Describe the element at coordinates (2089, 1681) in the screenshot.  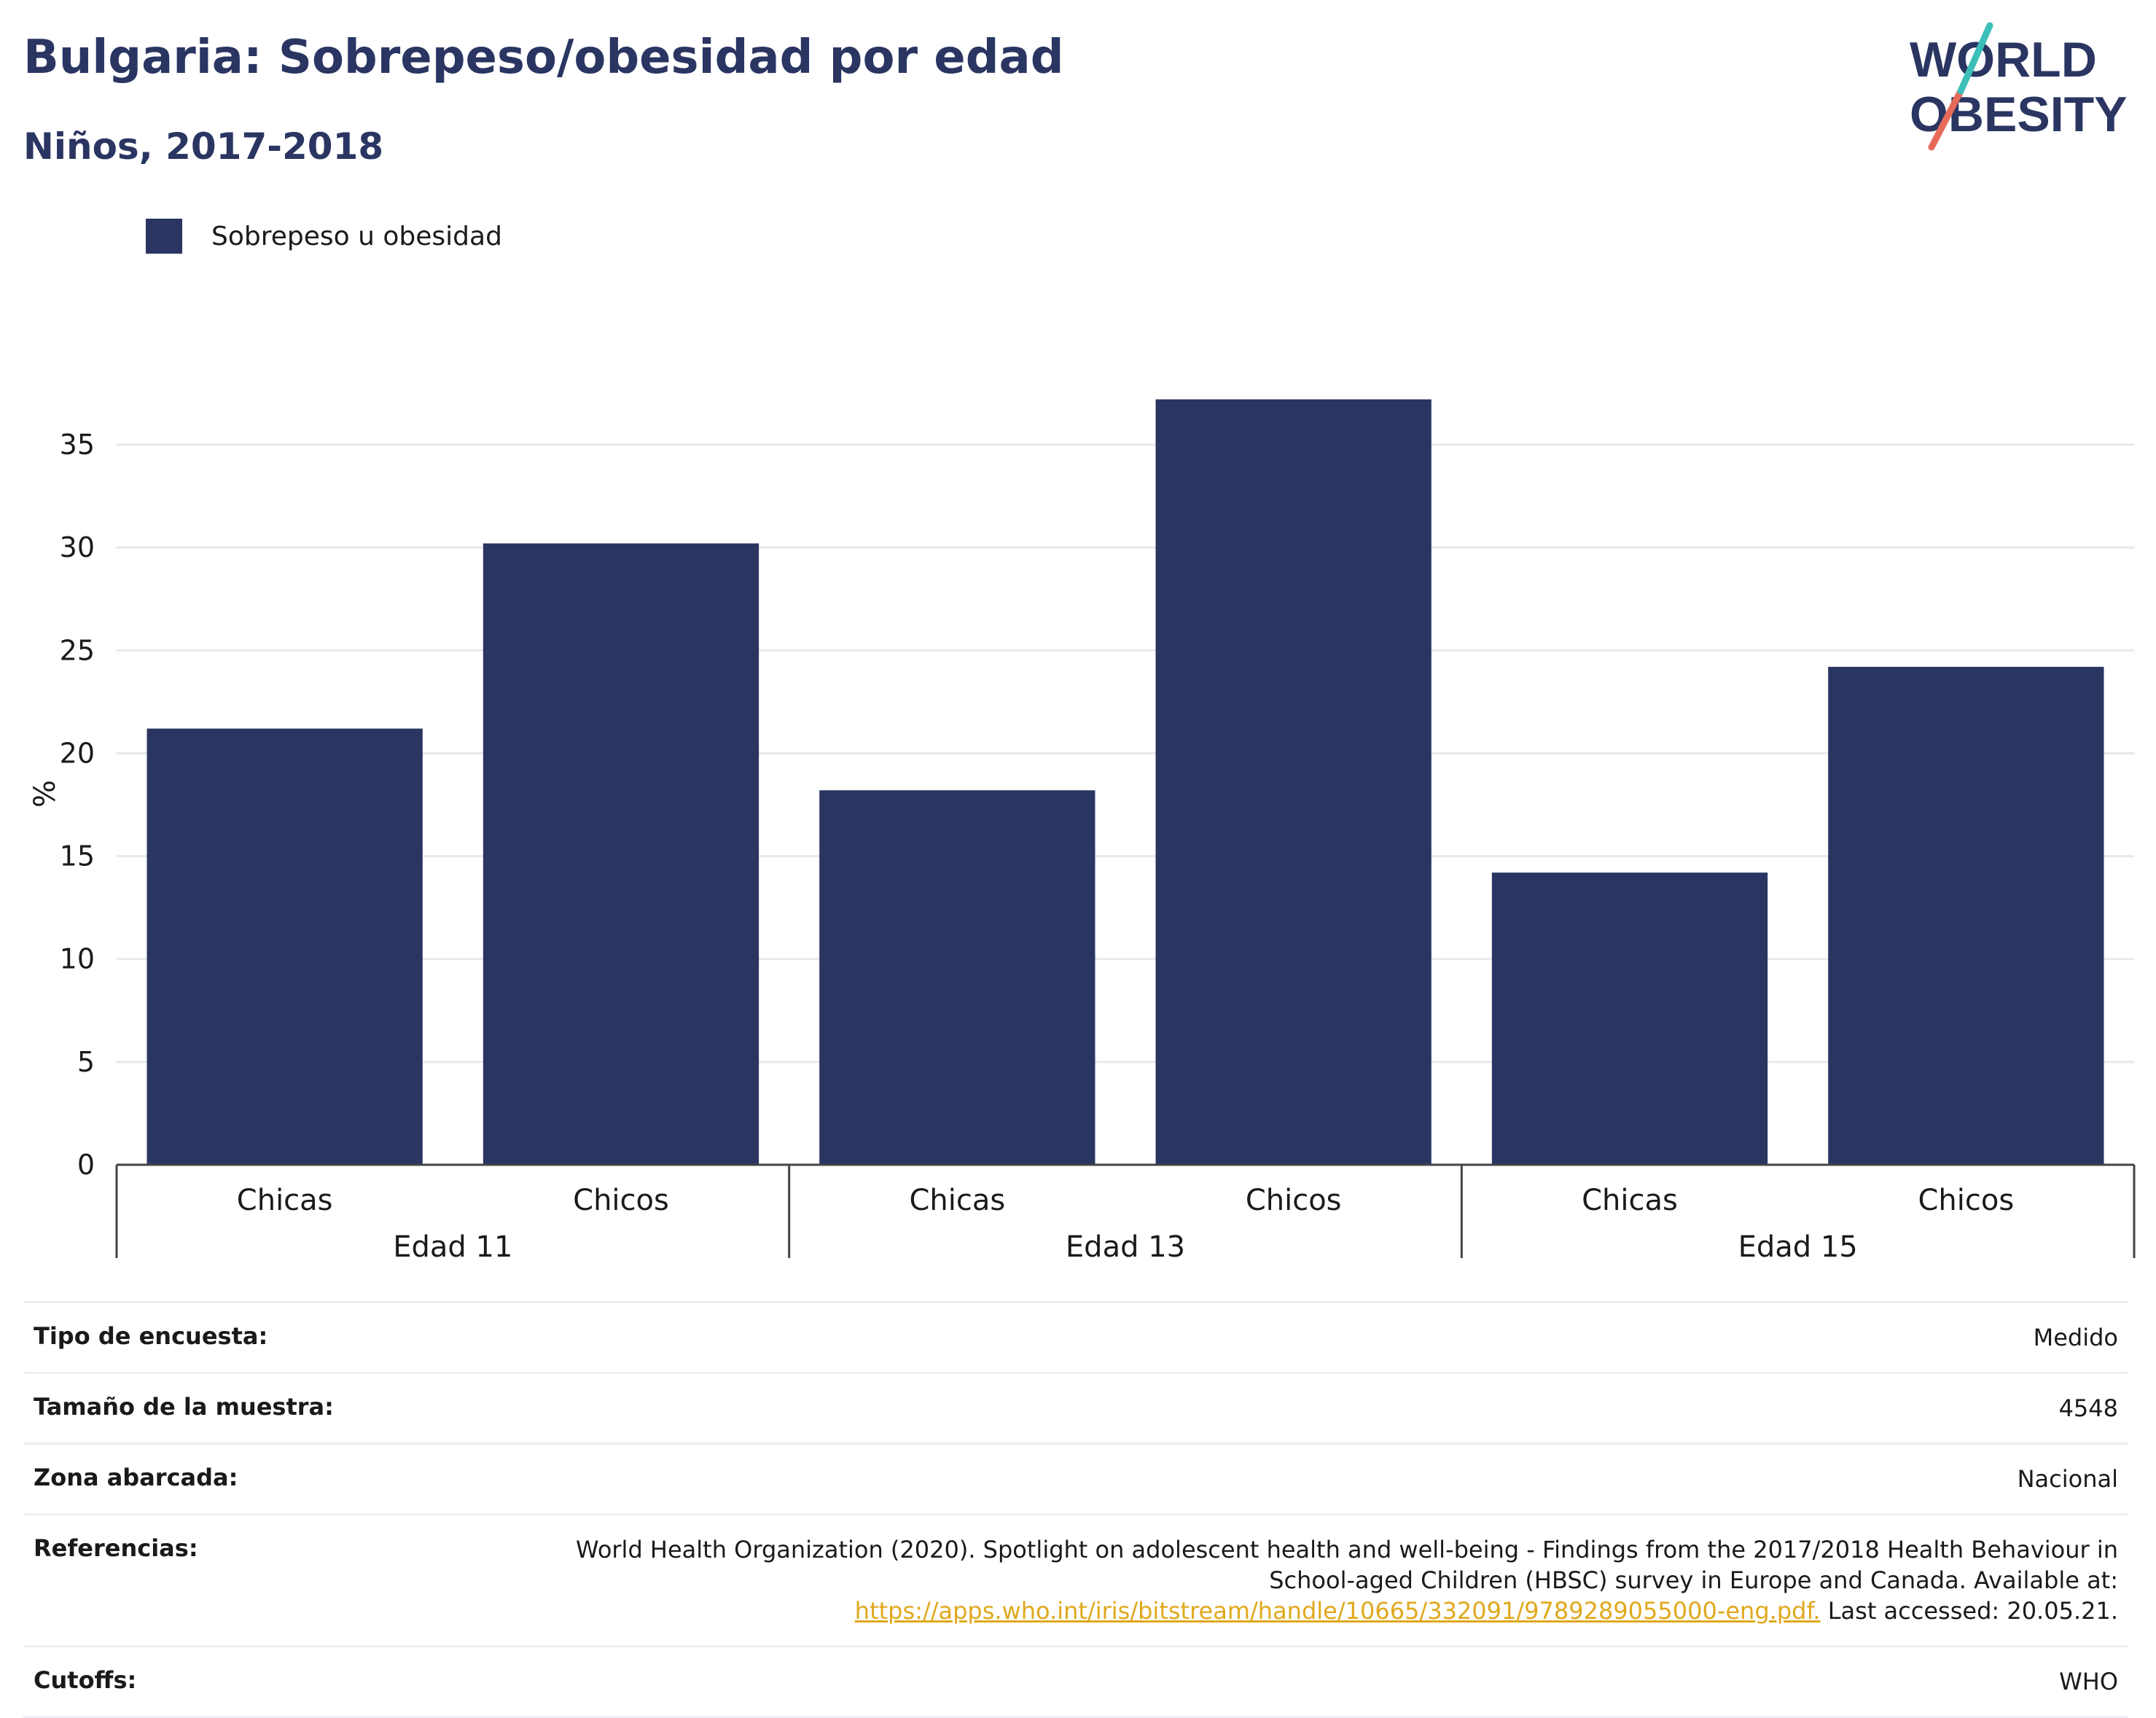
I see `meta-value: WHO` at that location.